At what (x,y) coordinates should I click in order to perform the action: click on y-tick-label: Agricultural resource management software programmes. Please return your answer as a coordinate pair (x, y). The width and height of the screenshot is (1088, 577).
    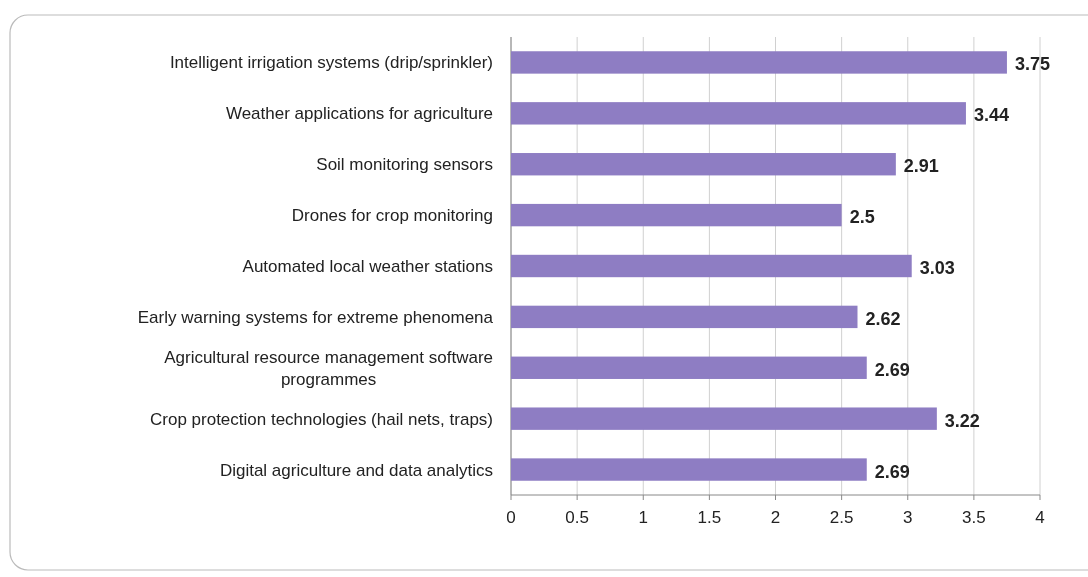
    Looking at the image, I should click on (328, 368).